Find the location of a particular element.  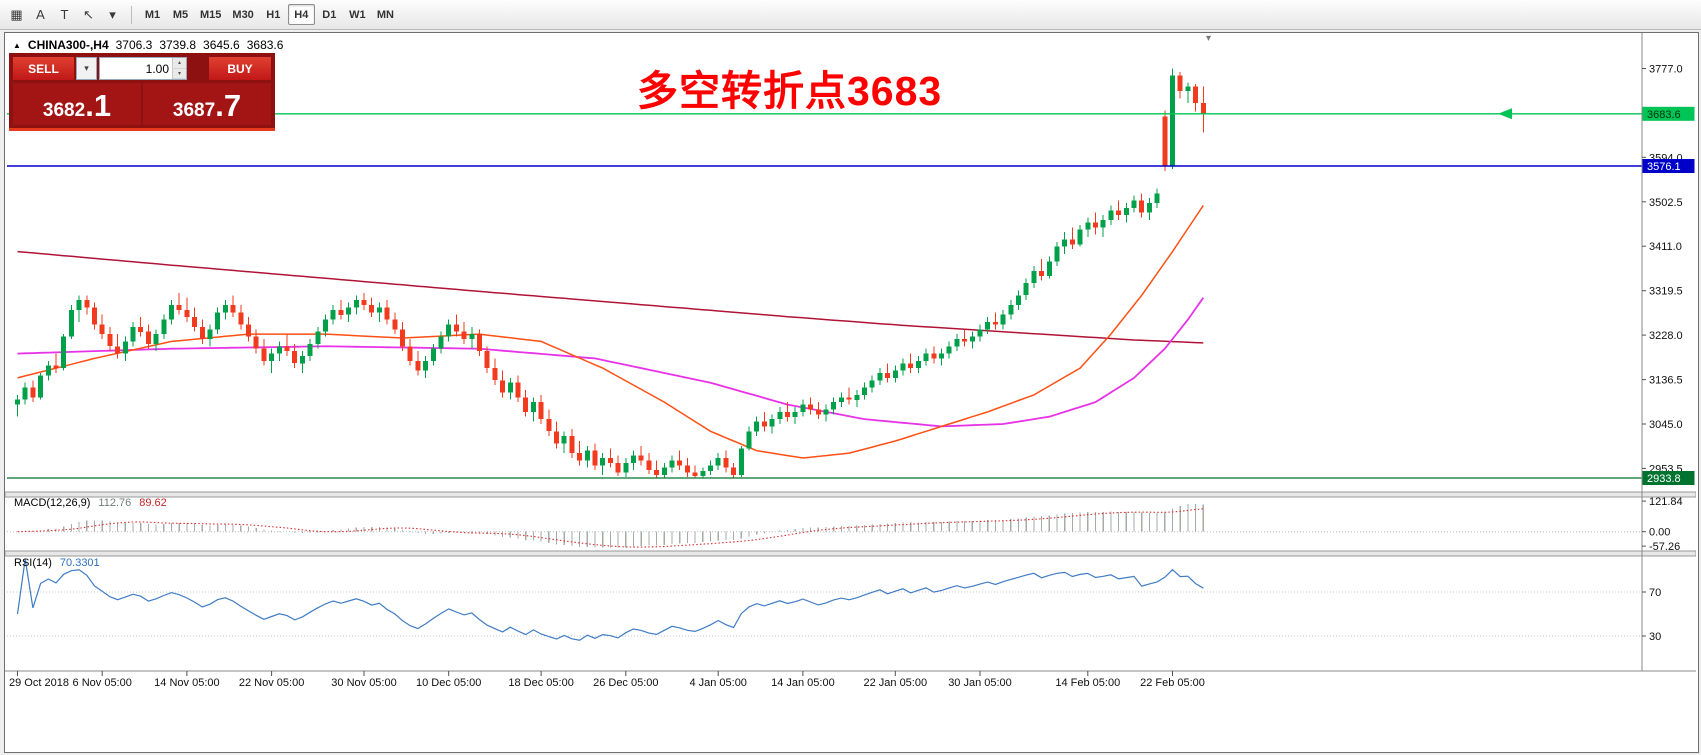

timeframe-button-W1: W1 is located at coordinates (357, 14).